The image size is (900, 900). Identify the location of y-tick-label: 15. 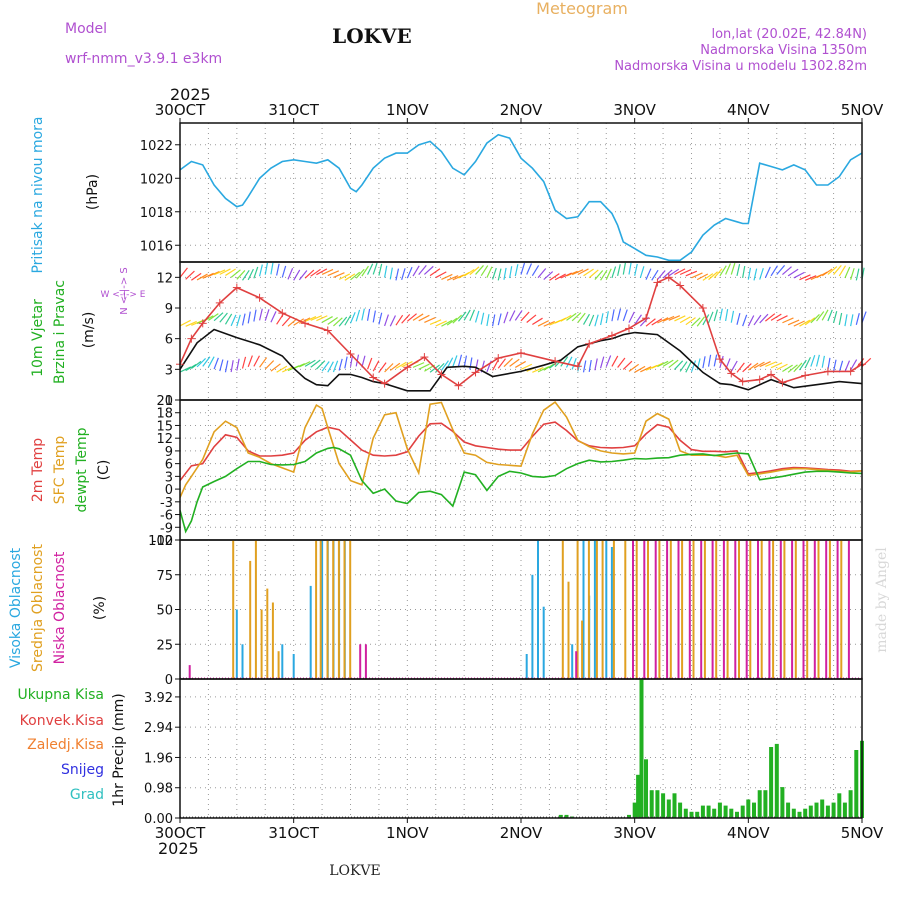
(164, 426).